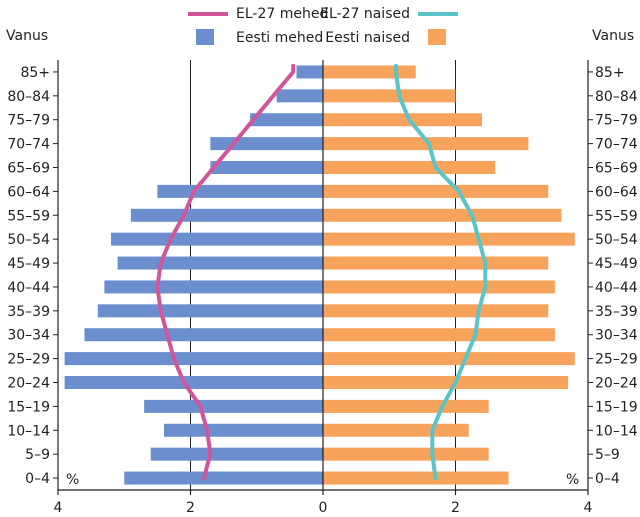 This screenshot has width=640, height=517. I want to click on age-label-right: 0–4, so click(607, 479).